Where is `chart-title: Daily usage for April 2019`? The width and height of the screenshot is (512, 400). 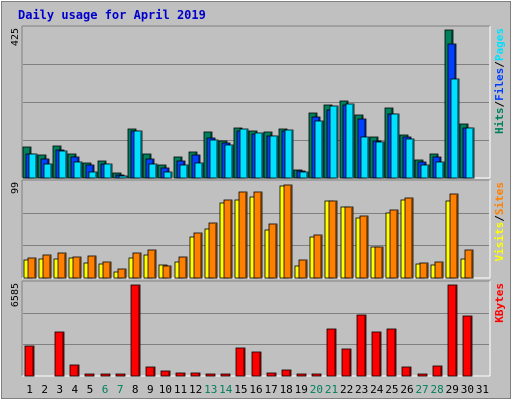 chart-title: Daily usage for April 2019 is located at coordinates (112, 15).